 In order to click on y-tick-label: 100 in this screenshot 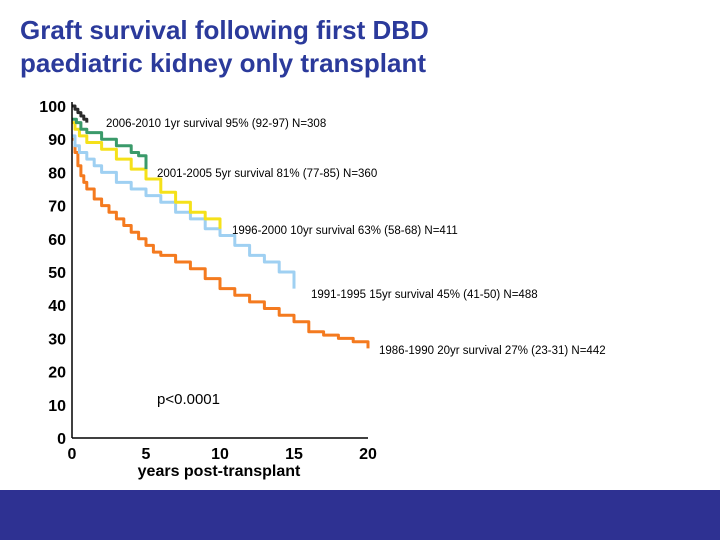, I will do `click(52, 107)`.